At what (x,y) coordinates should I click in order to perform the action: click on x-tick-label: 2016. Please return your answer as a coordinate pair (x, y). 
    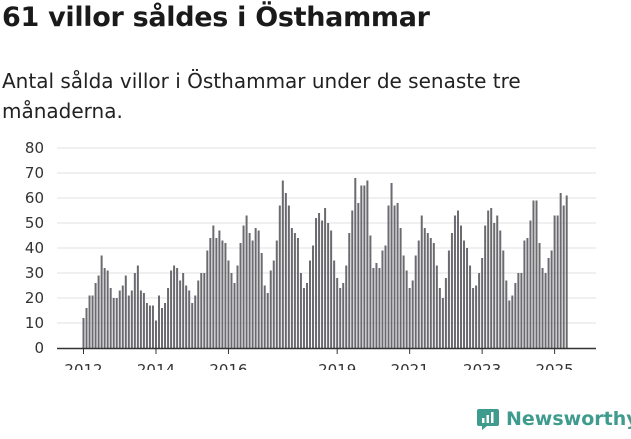
    Looking at the image, I should click on (228, 365).